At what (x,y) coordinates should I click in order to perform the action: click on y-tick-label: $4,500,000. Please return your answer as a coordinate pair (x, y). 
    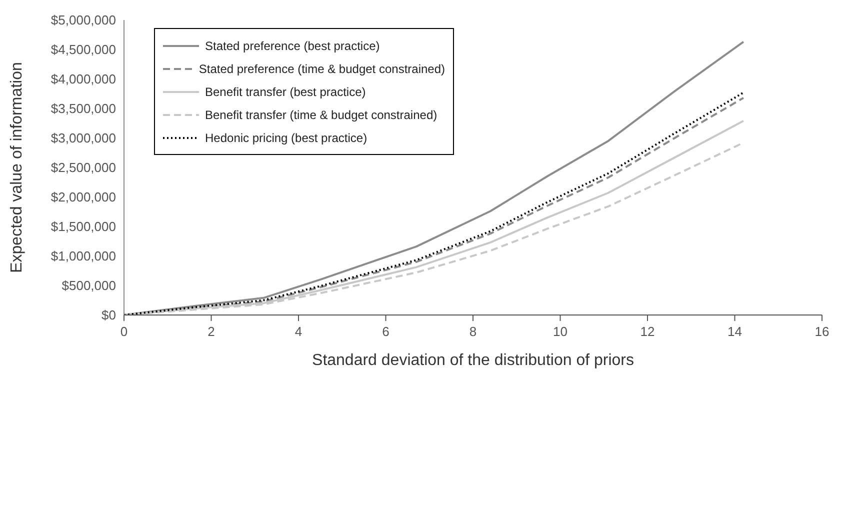
    Looking at the image, I should click on (83, 50).